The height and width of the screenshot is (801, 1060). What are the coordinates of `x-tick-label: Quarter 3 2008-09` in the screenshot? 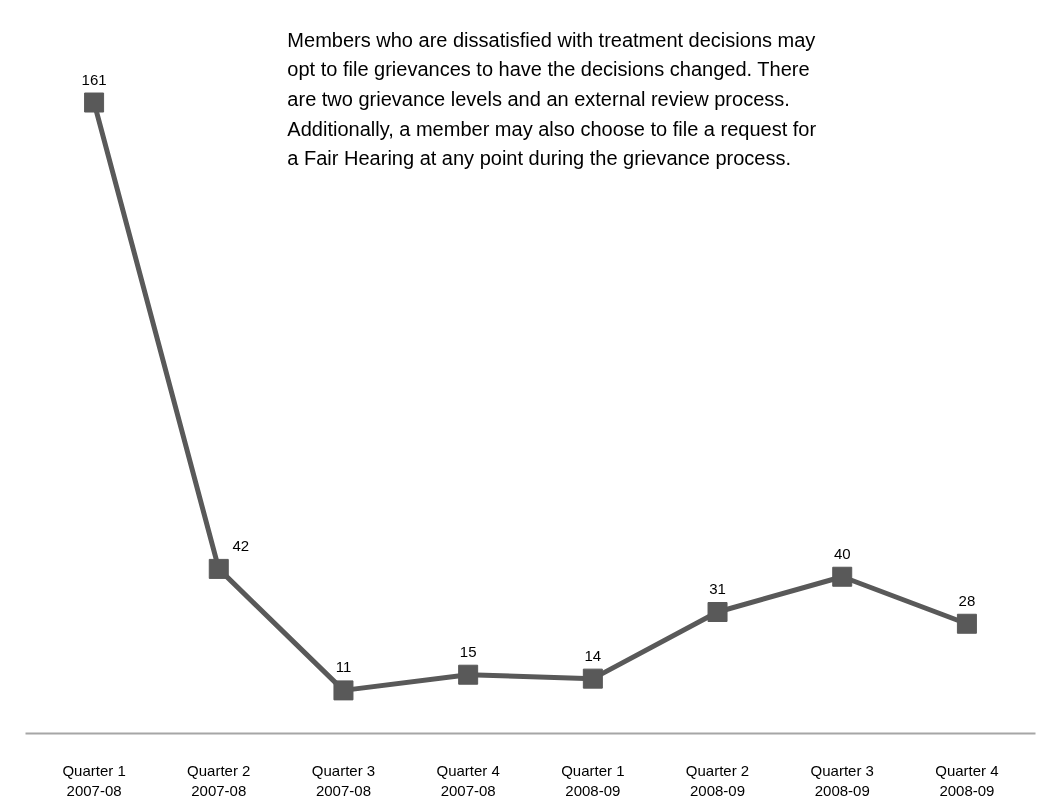 It's located at (842, 780).